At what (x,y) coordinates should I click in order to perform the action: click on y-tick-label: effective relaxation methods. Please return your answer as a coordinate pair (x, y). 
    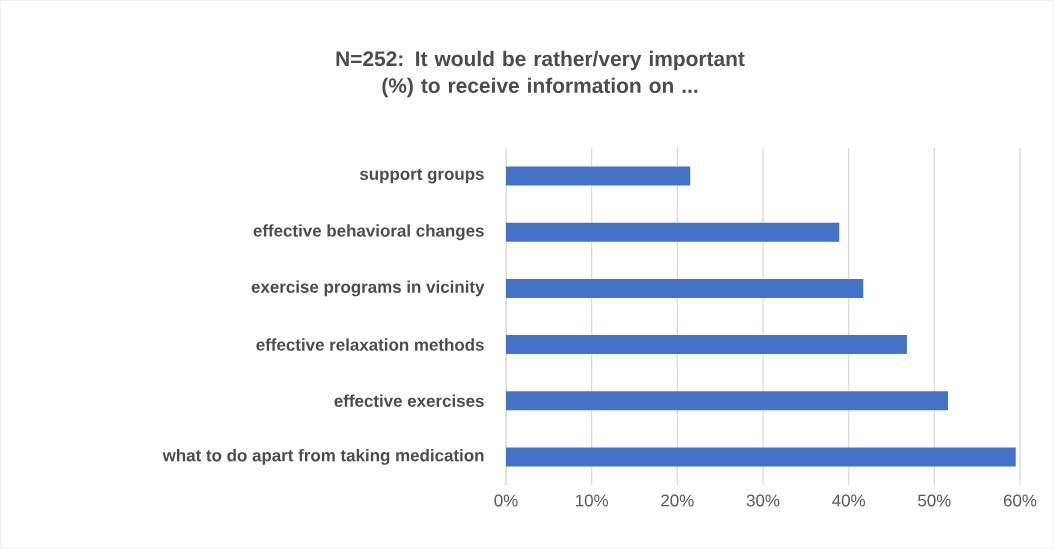
    Looking at the image, I should click on (370, 344).